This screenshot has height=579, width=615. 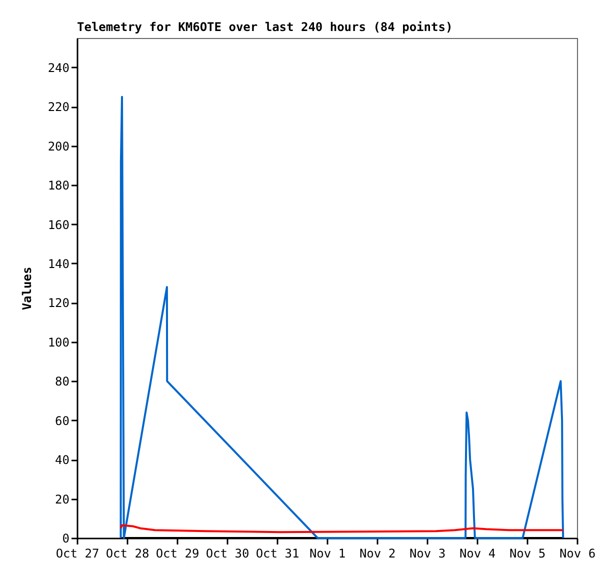 I want to click on chart-title: Telemetry for KM6OTE over last 240 hours (84 points), so click(x=265, y=27).